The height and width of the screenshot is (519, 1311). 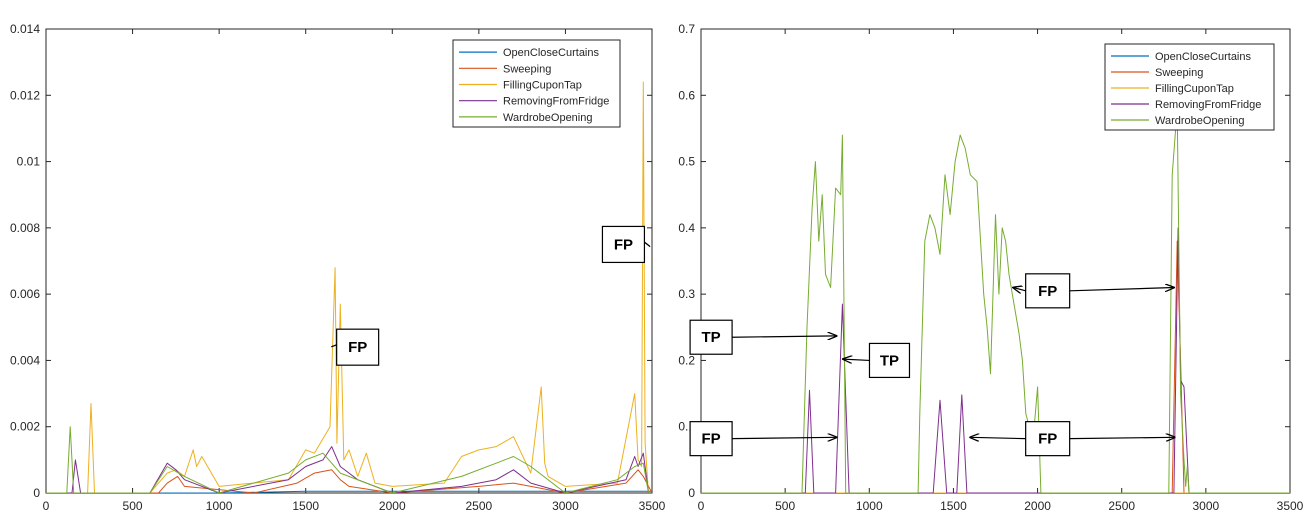 I want to click on series-line-wardrobe-opening, so click(x=347, y=459).